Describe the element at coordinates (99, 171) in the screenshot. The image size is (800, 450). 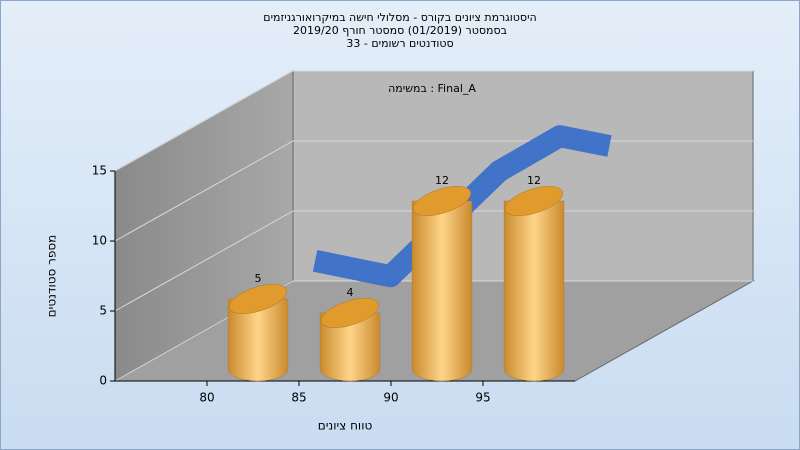
I see `y-tick-label: 15` at that location.